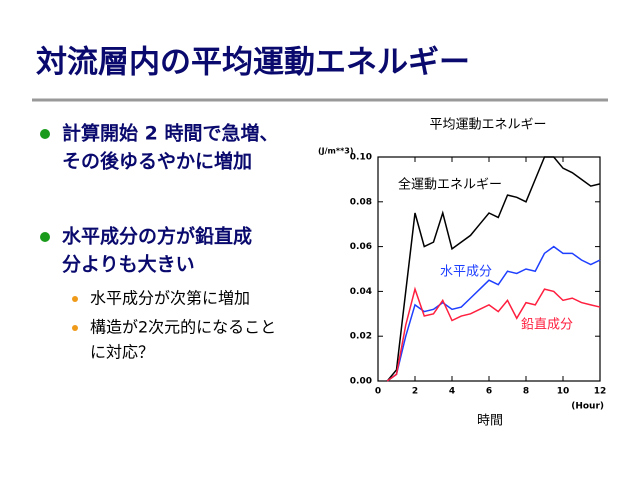  What do you see at coordinates (526, 392) in the screenshot?
I see `x-tick-label: 8` at bounding box center [526, 392].